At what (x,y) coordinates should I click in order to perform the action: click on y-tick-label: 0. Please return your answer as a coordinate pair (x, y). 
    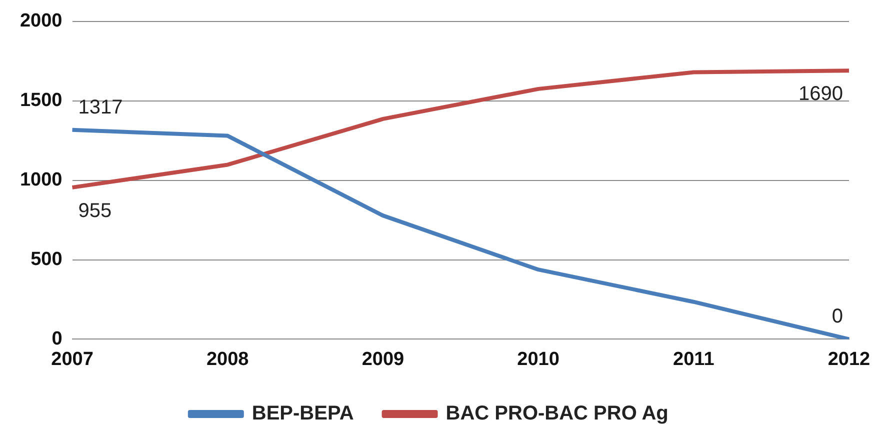
    Looking at the image, I should click on (57, 339).